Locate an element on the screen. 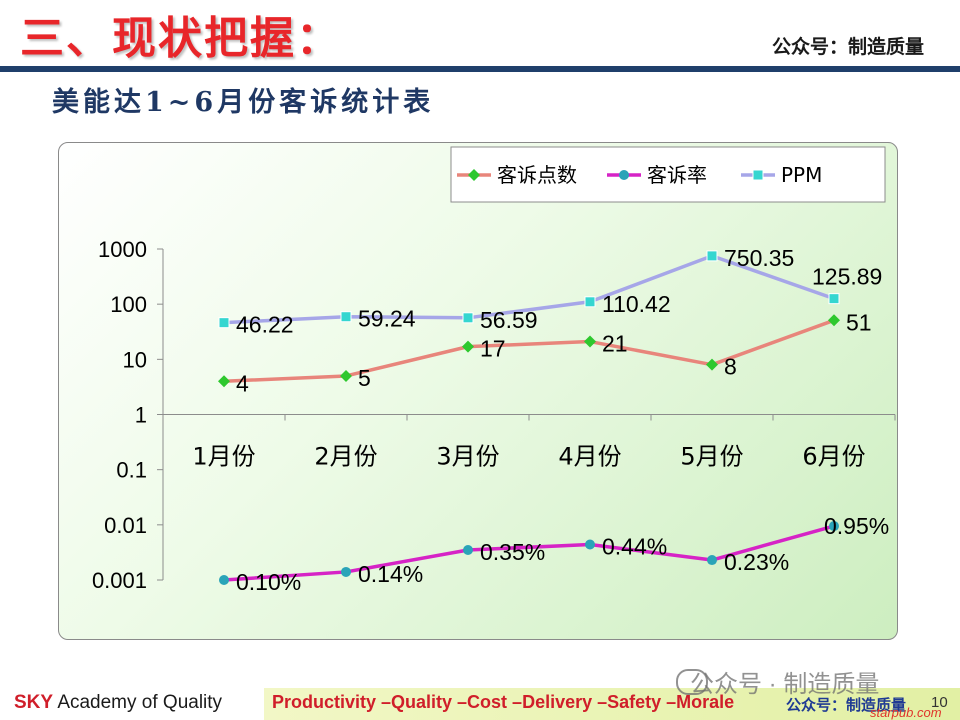 This screenshot has height=720, width=960. data-label: 21 is located at coordinates (615, 344).